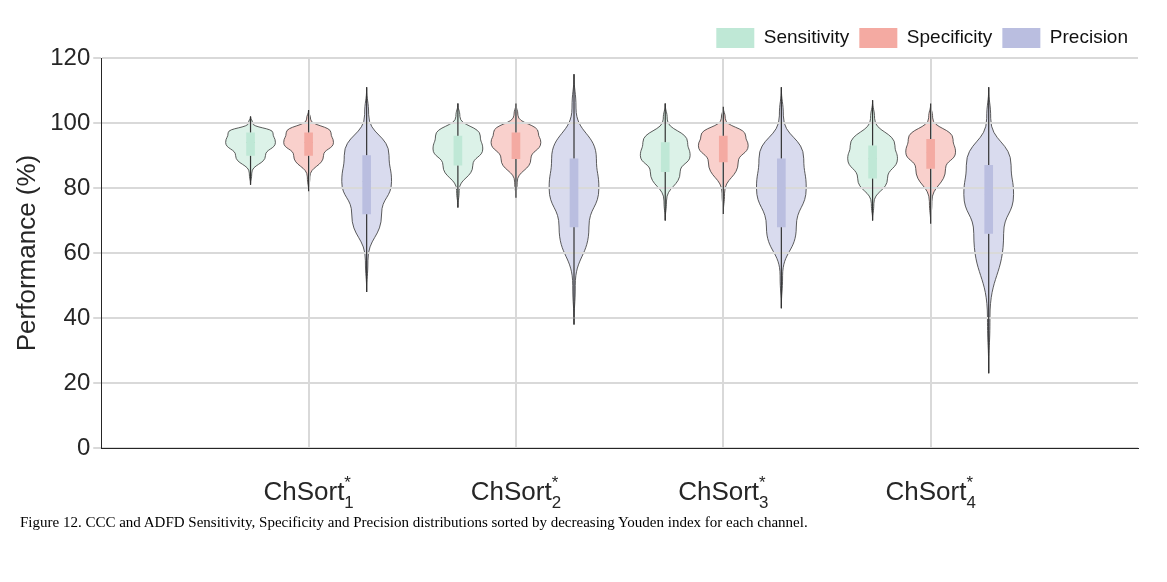  I want to click on caption: Figure 12. CCC and ADFD Sensitivity, Specificity and Precision distributions sorted by decreasing Youden index for each channel., so click(414, 522).